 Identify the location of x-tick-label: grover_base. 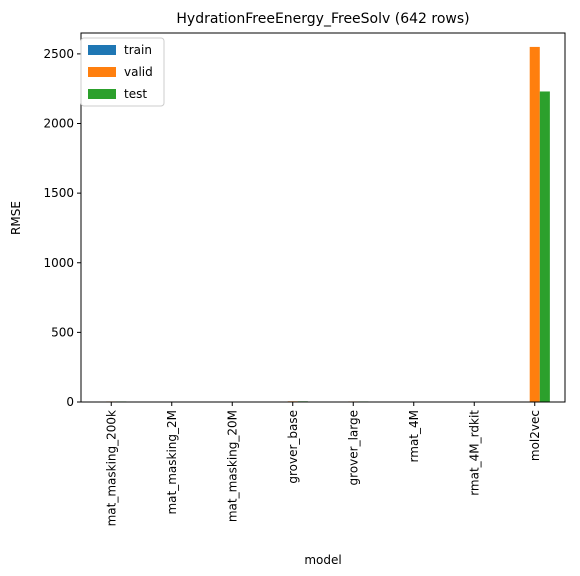
(293, 447).